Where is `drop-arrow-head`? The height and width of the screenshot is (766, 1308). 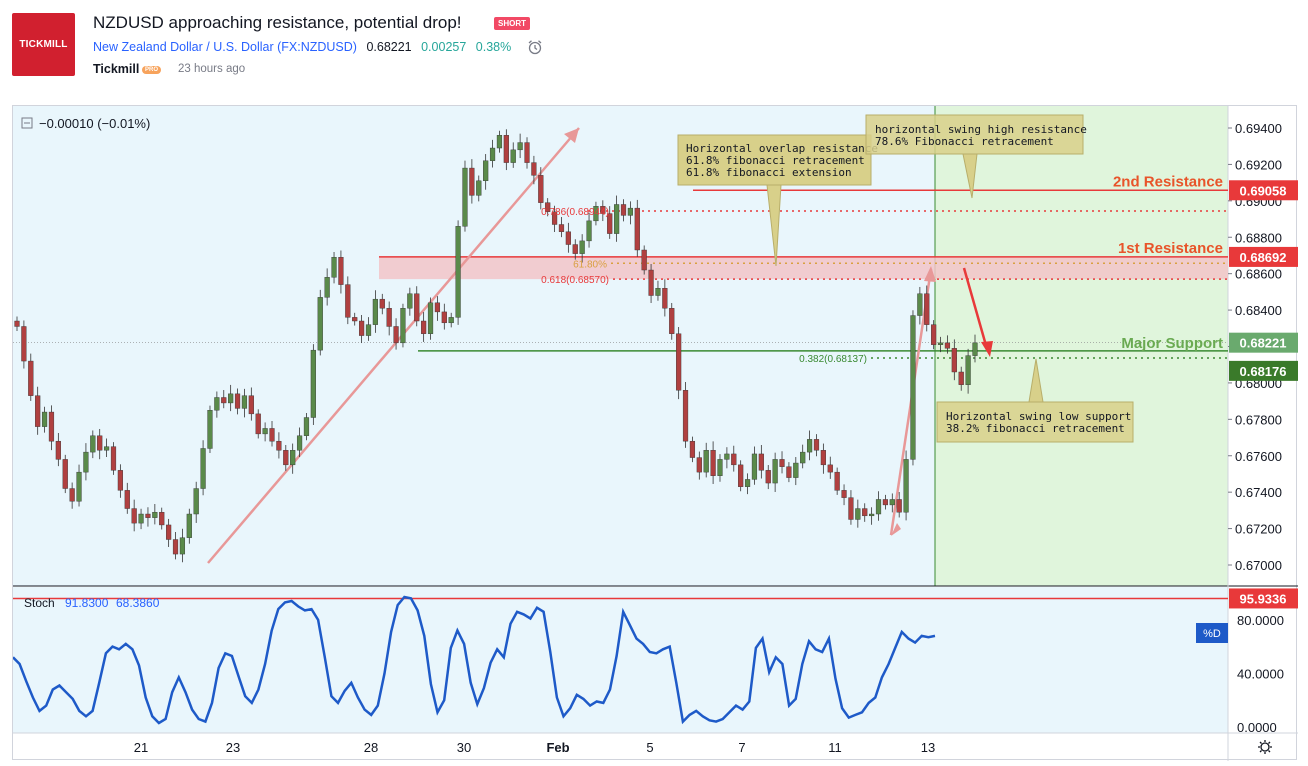 drop-arrow-head is located at coordinates (987, 349).